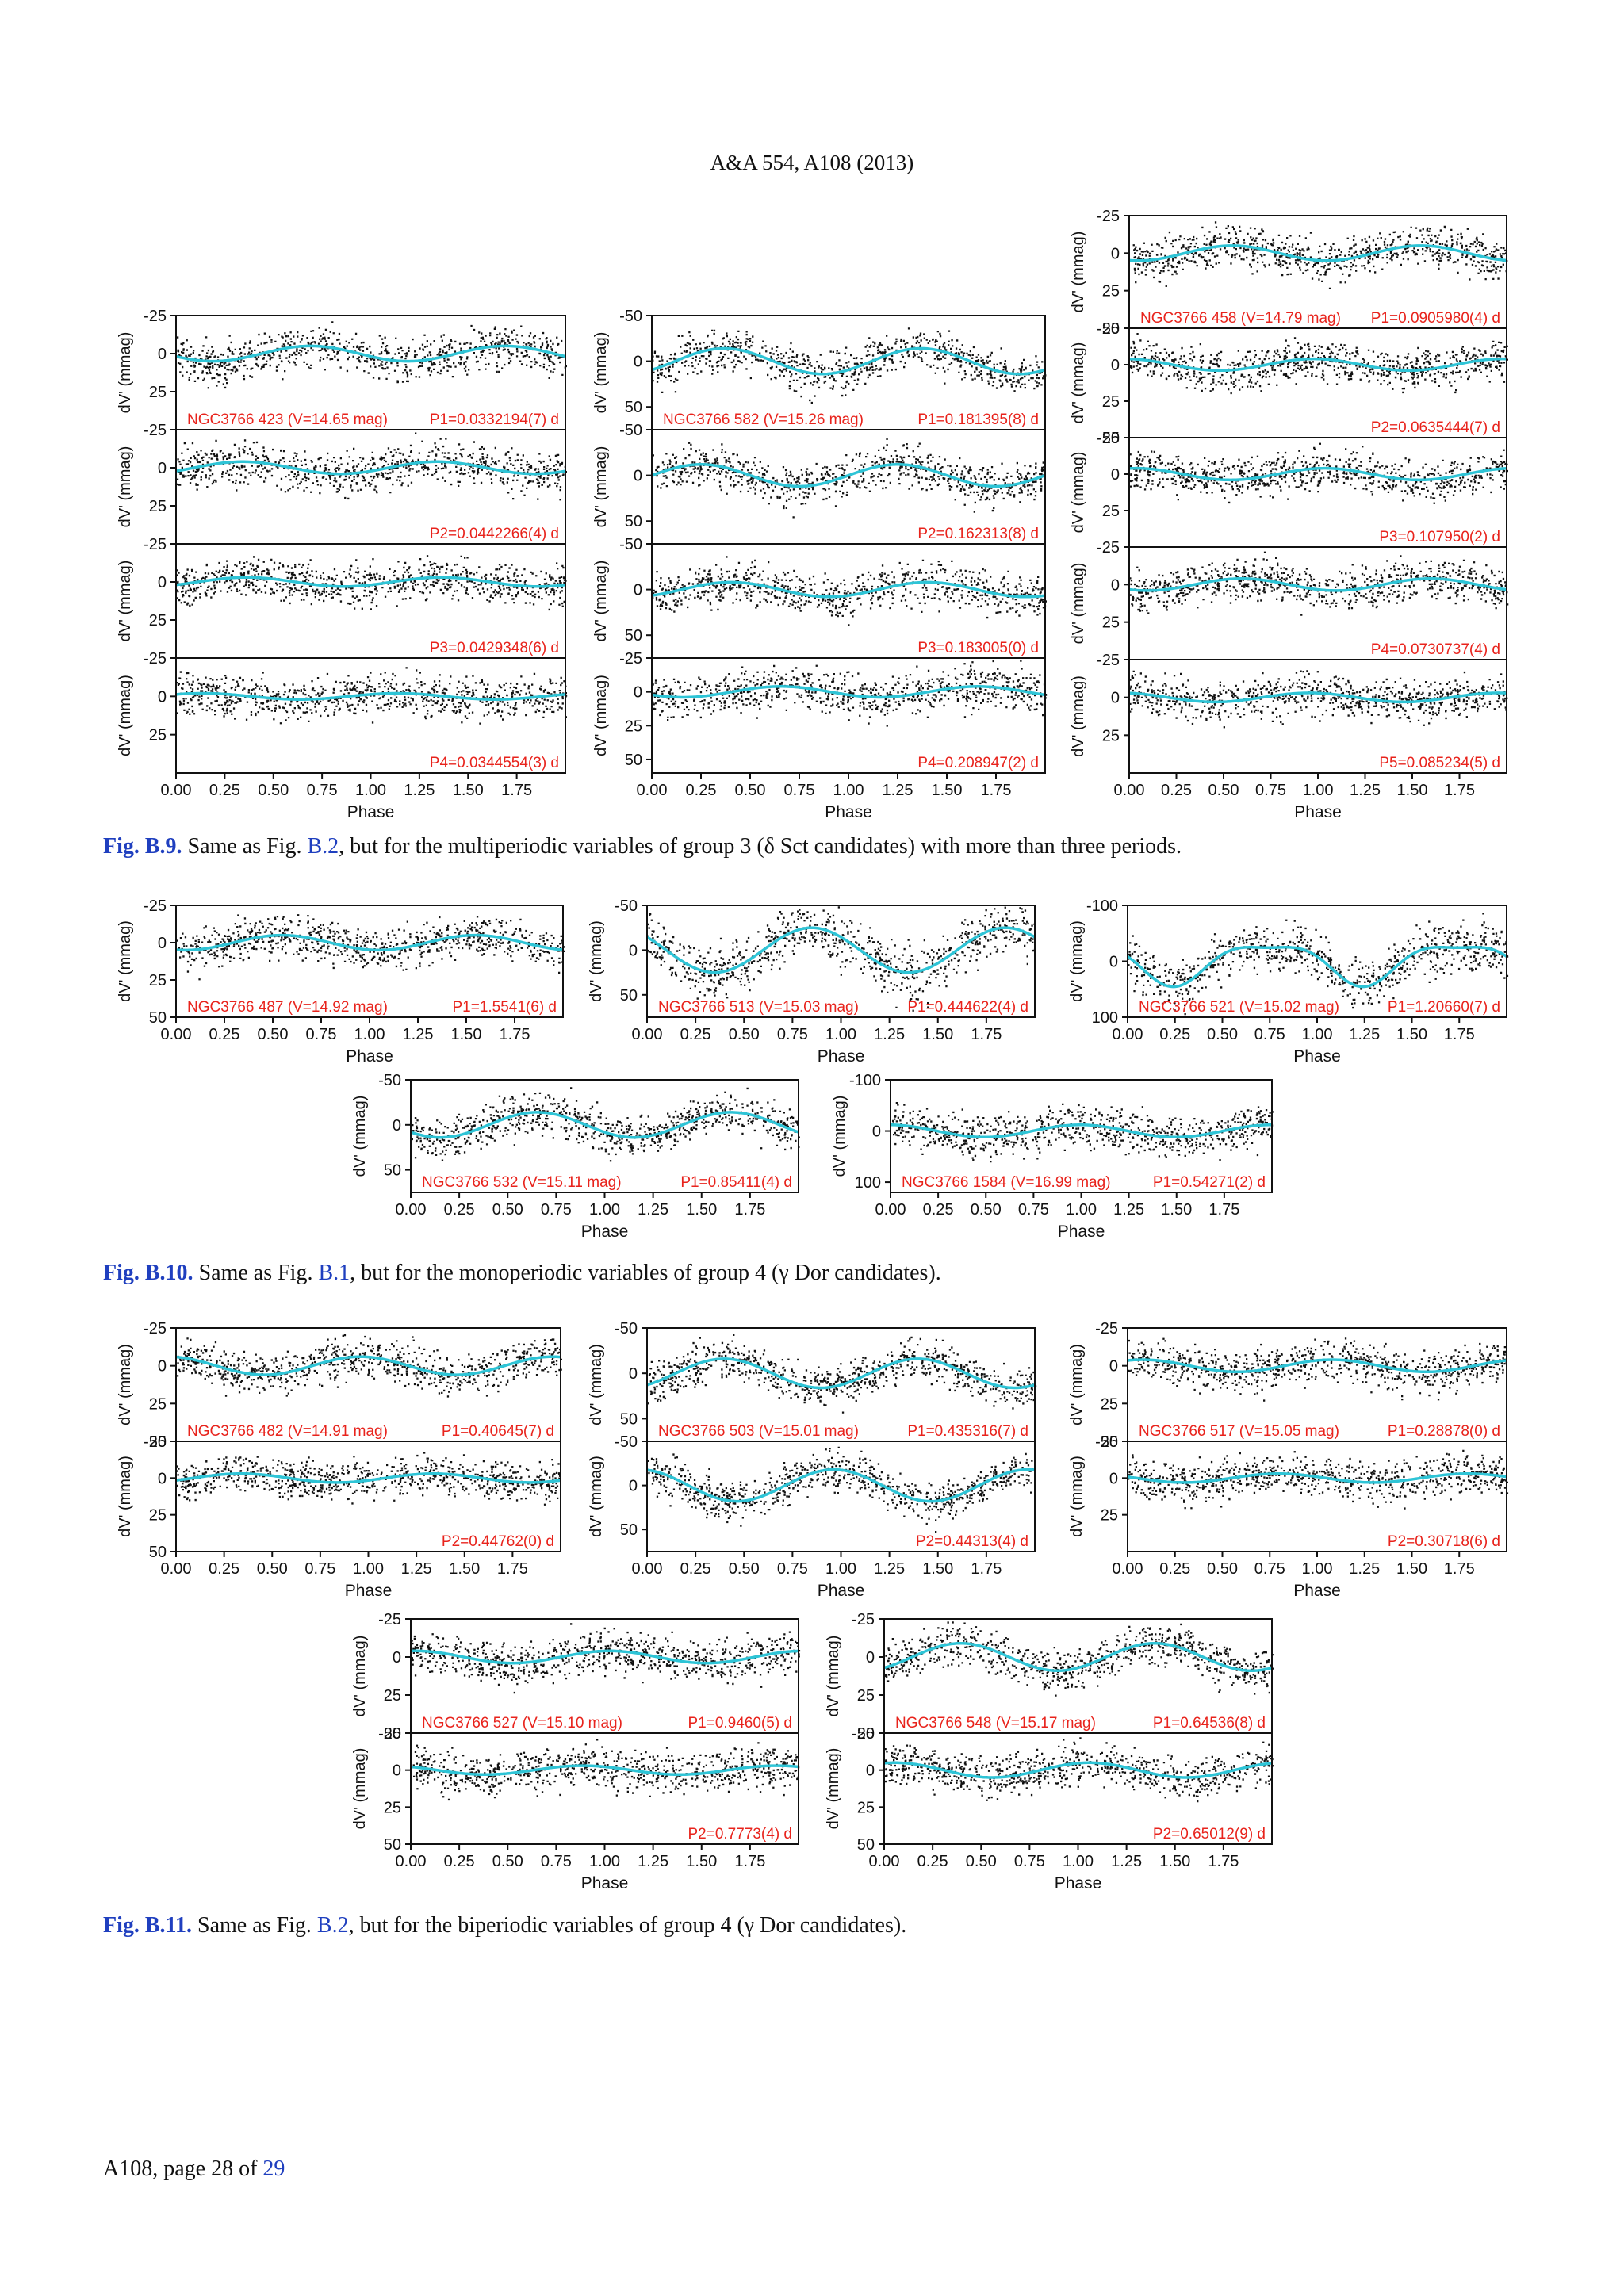 The image size is (1624, 2296). What do you see at coordinates (740, 1834) in the screenshot?
I see `period-label: P2=0.7773(4) d` at bounding box center [740, 1834].